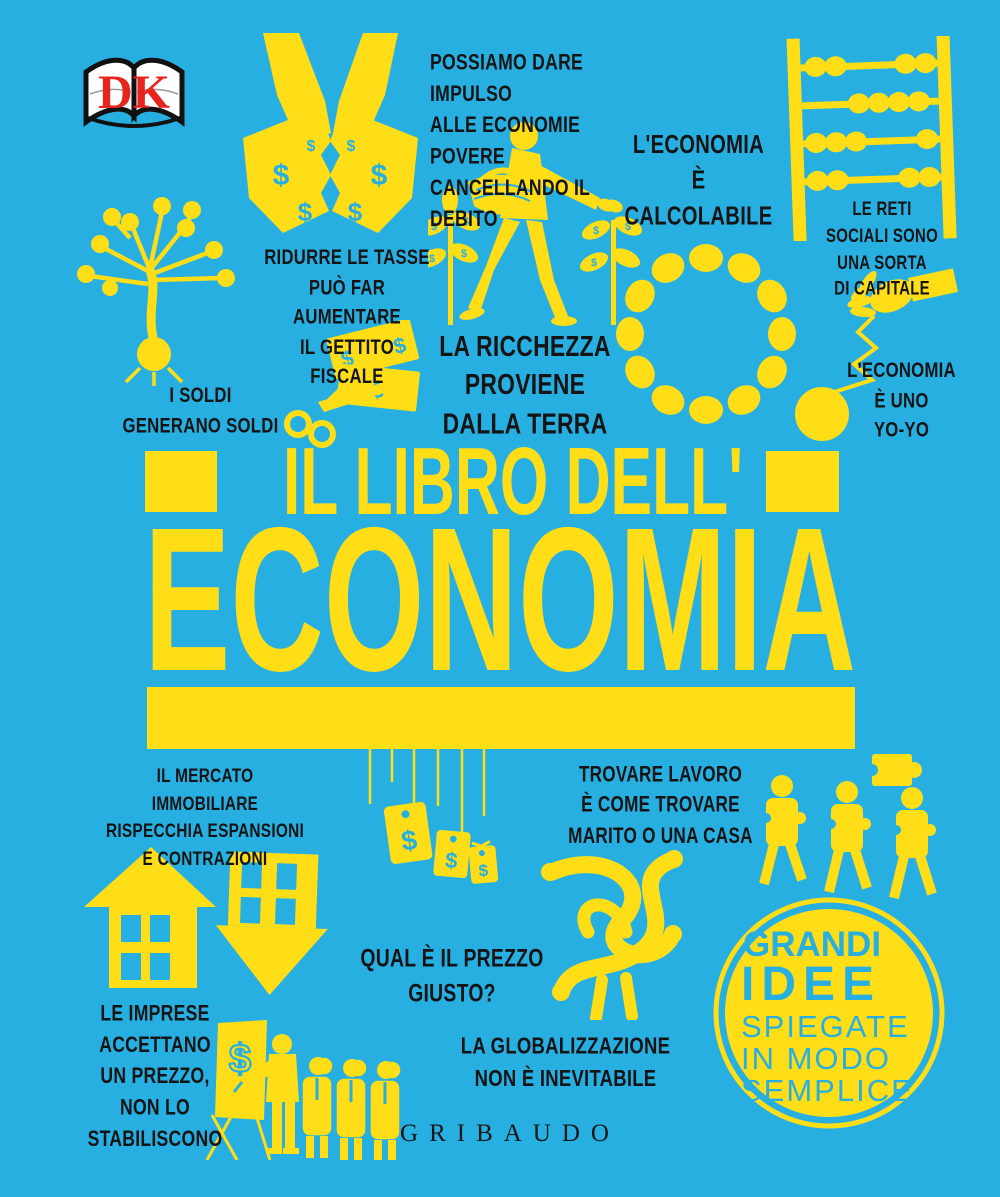 This screenshot has width=1000, height=1197. I want to click on badge-line5: SEMPLICE, so click(827, 1090).